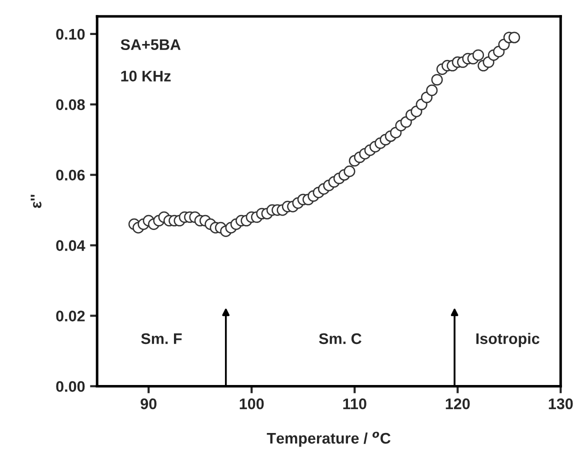  What do you see at coordinates (560, 404) in the screenshot?
I see `x-tick-label: 130` at bounding box center [560, 404].